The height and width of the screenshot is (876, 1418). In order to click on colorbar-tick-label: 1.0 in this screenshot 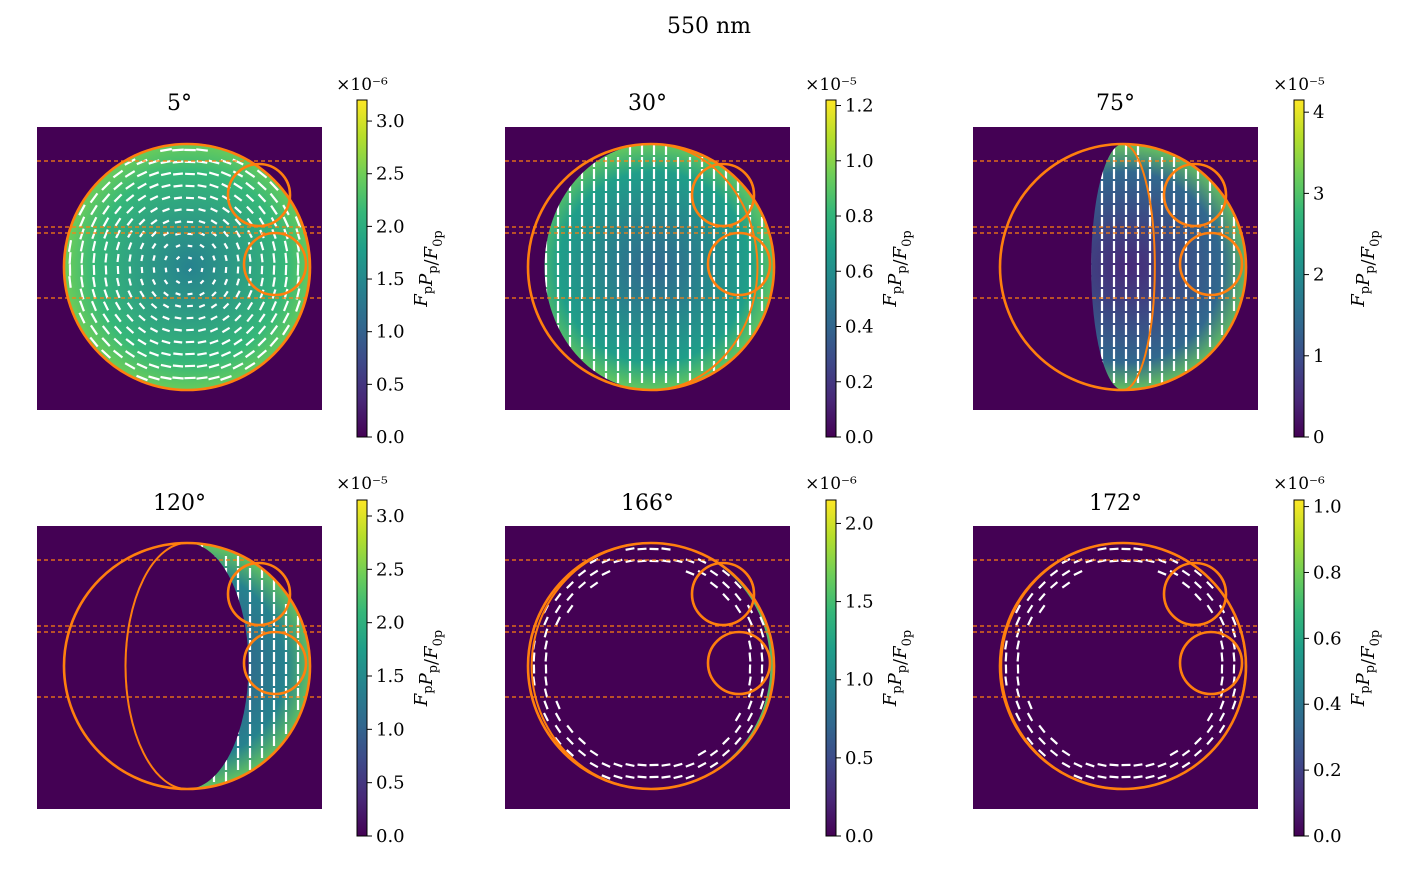, I will do `click(1327, 507)`.